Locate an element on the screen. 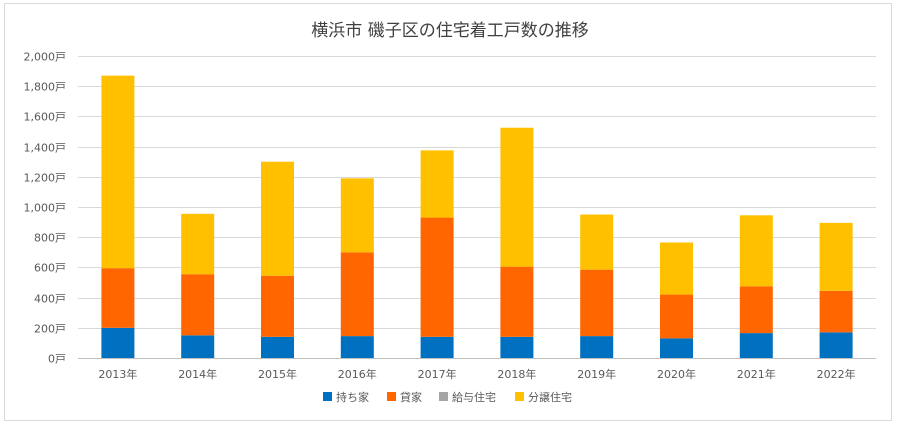 The width and height of the screenshot is (900, 427). legend: 持ち家 貸家 給与住宅 分譲住宅 is located at coordinates (447, 397).